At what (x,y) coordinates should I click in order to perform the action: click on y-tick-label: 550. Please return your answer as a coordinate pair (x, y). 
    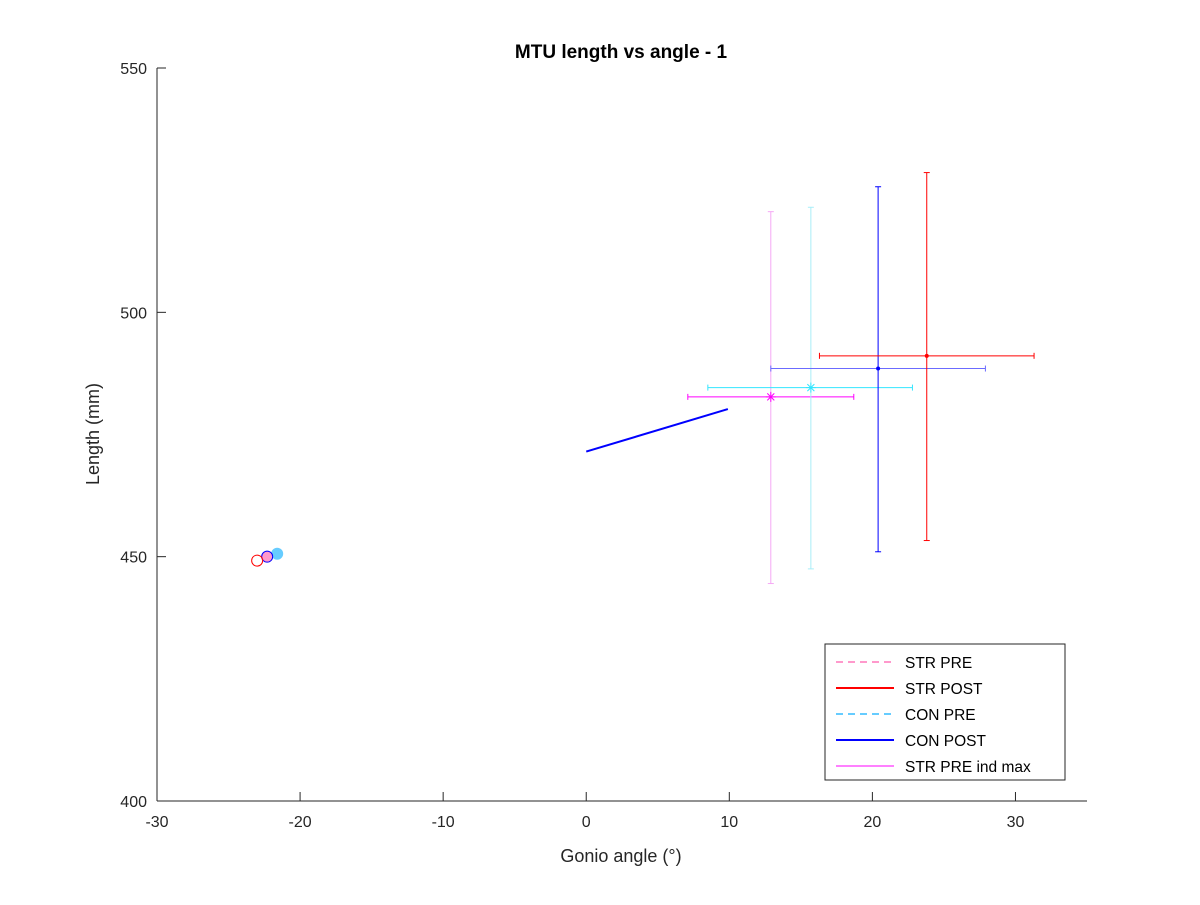
    Looking at the image, I should click on (133, 69).